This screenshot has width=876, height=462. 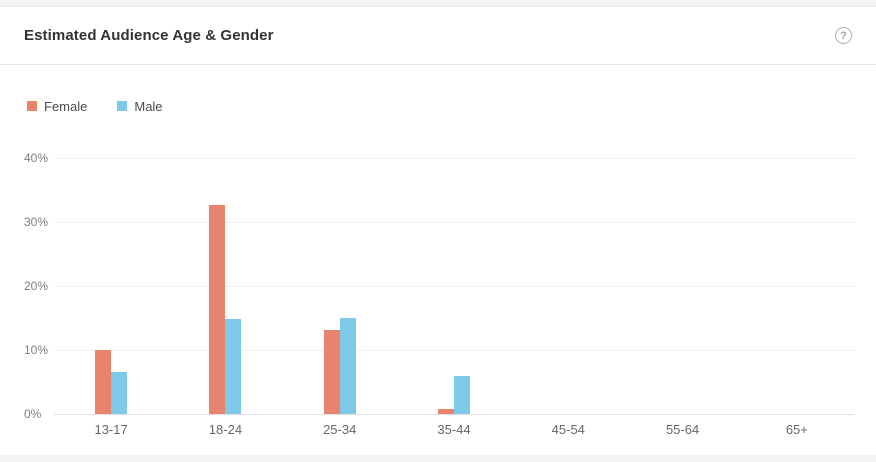 What do you see at coordinates (568, 429) in the screenshot?
I see `x-tick-label-45-54: 45-54` at bounding box center [568, 429].